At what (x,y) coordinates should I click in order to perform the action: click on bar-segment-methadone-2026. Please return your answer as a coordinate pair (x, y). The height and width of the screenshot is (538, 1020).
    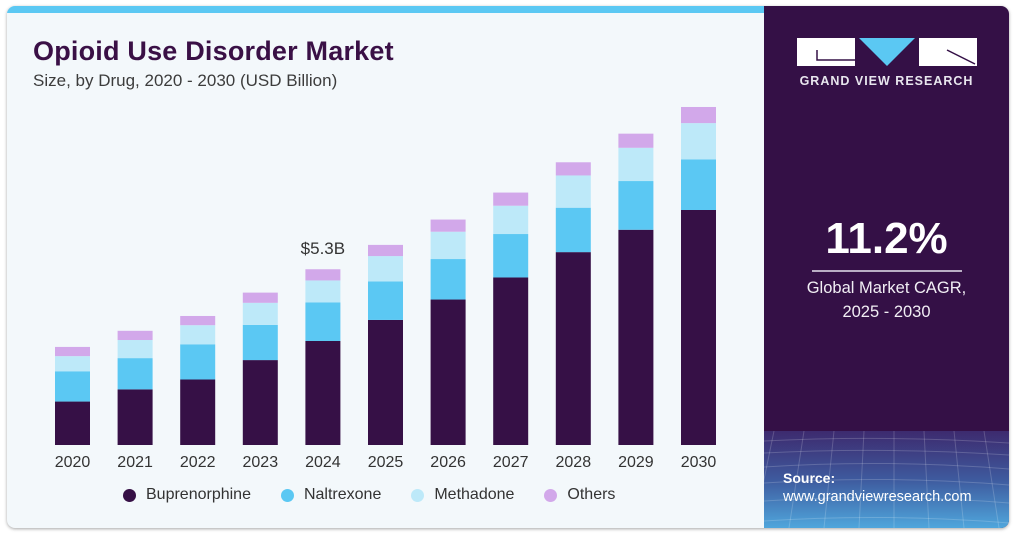
    Looking at the image, I should click on (448, 245).